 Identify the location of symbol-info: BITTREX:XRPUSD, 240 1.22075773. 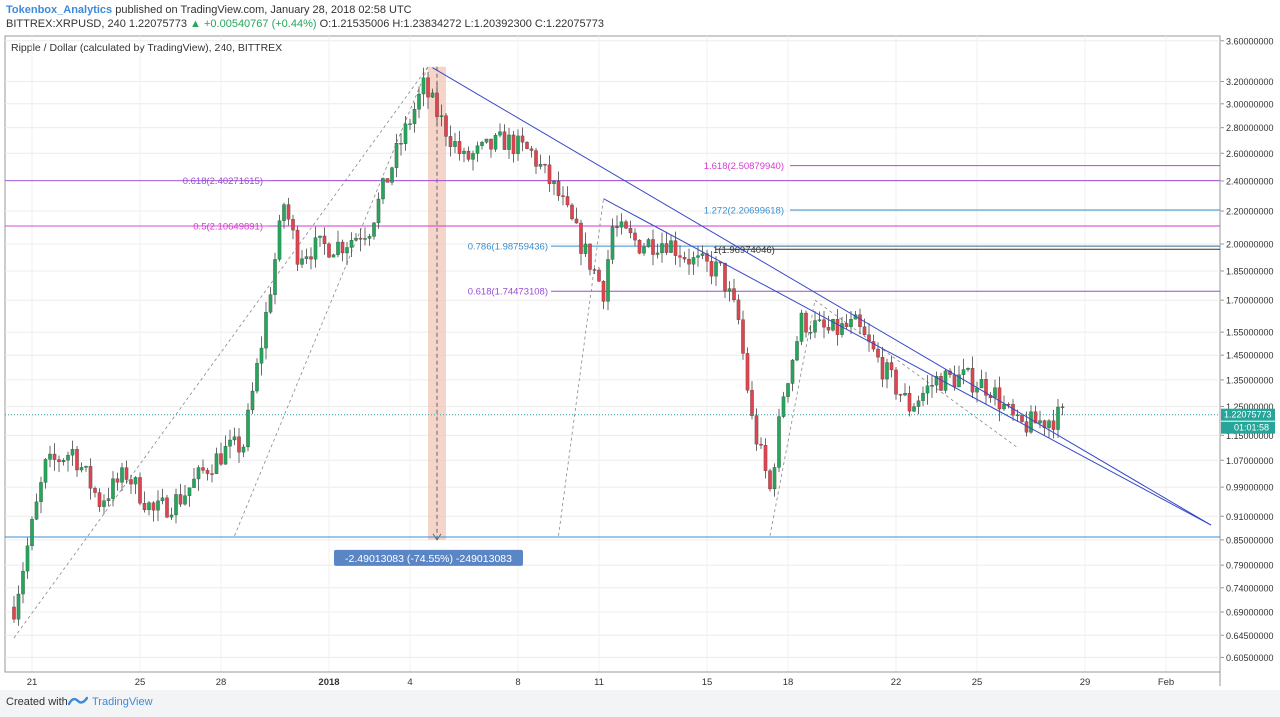
(96, 24).